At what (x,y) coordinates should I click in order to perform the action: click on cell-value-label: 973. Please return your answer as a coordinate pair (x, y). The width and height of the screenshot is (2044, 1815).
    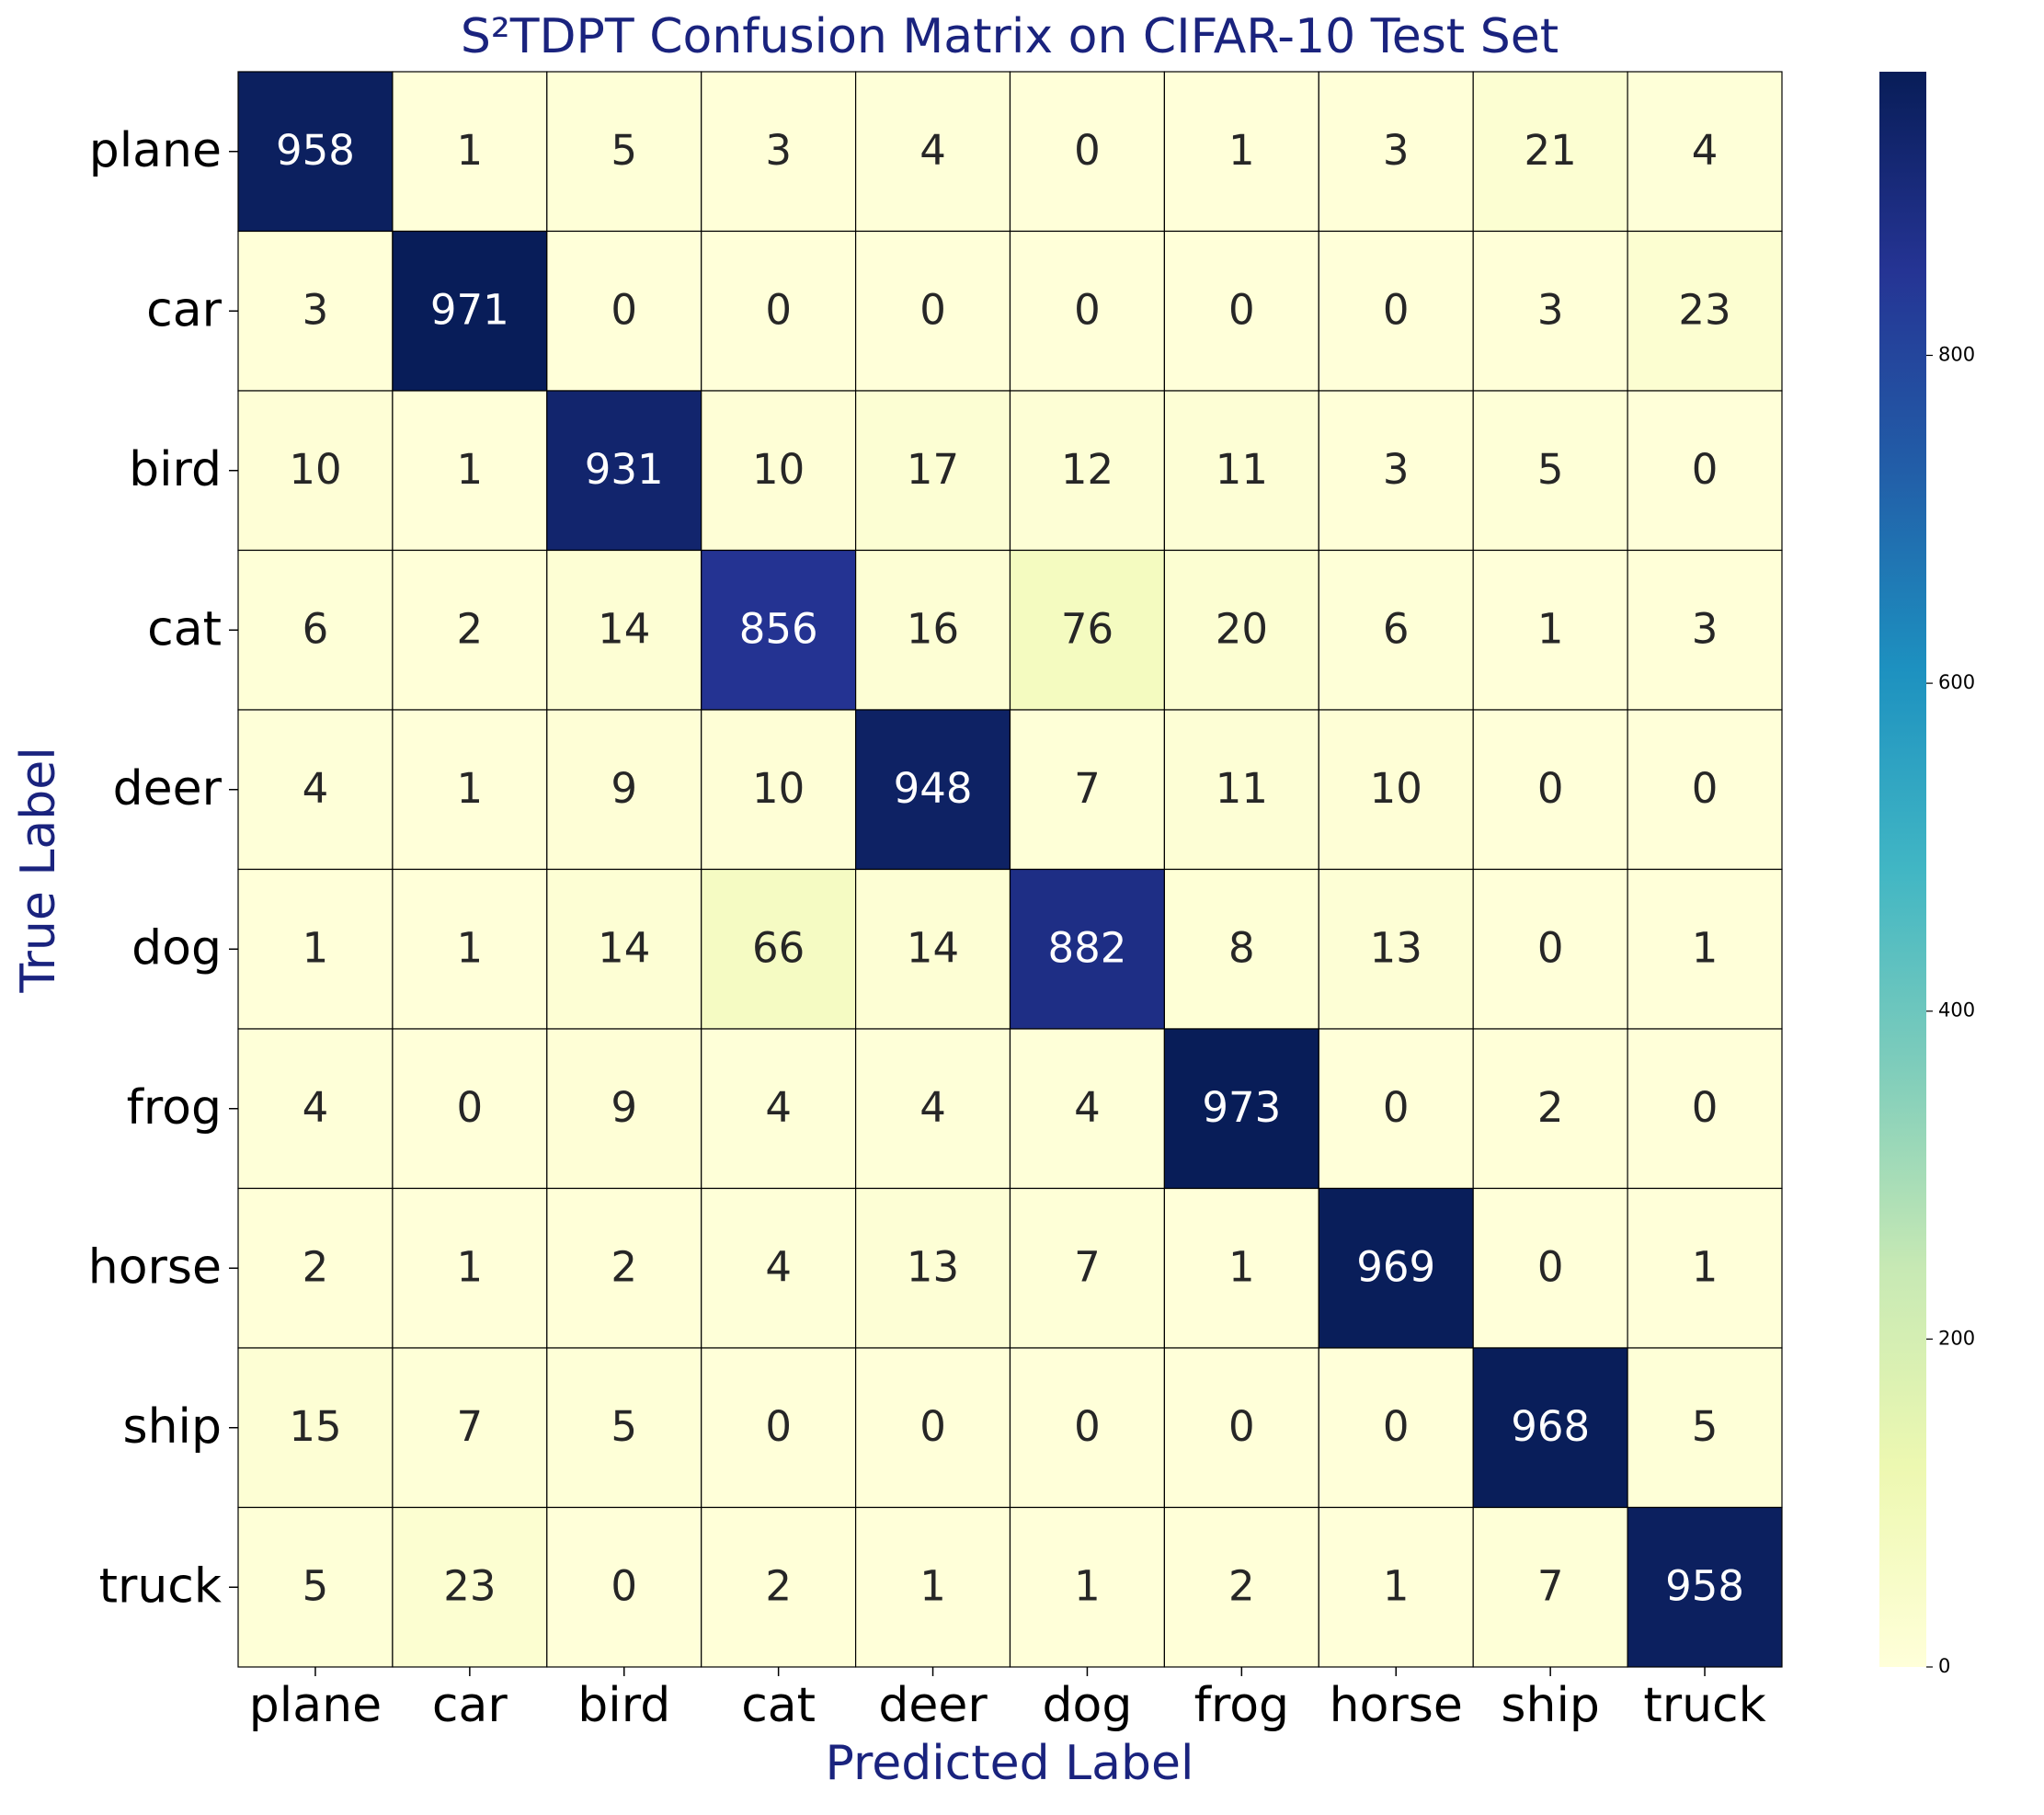
    Looking at the image, I should click on (1241, 1107).